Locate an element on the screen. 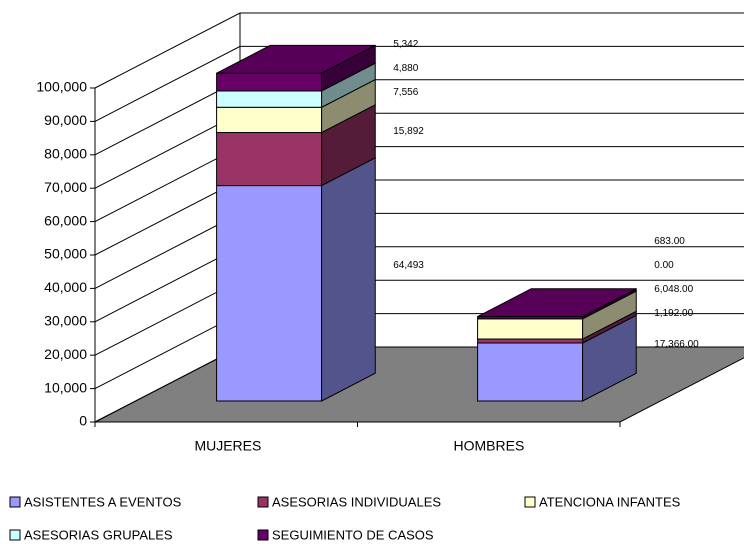 The width and height of the screenshot is (744, 545). y-tick-label: 40,000 is located at coordinates (65, 287).